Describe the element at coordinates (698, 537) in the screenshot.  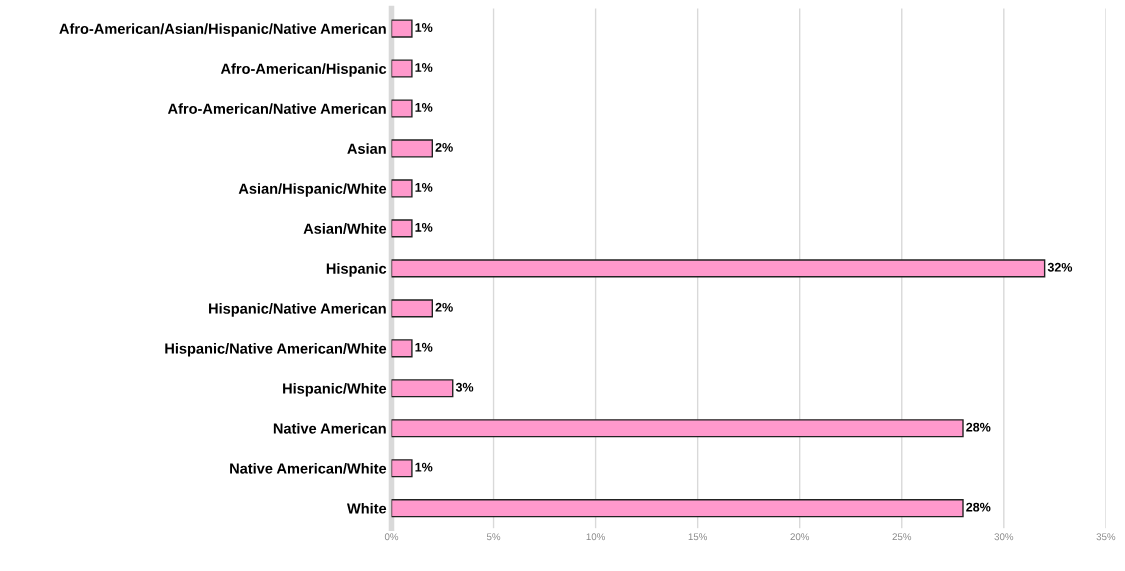
I see `x-tick-label: 15%` at that location.